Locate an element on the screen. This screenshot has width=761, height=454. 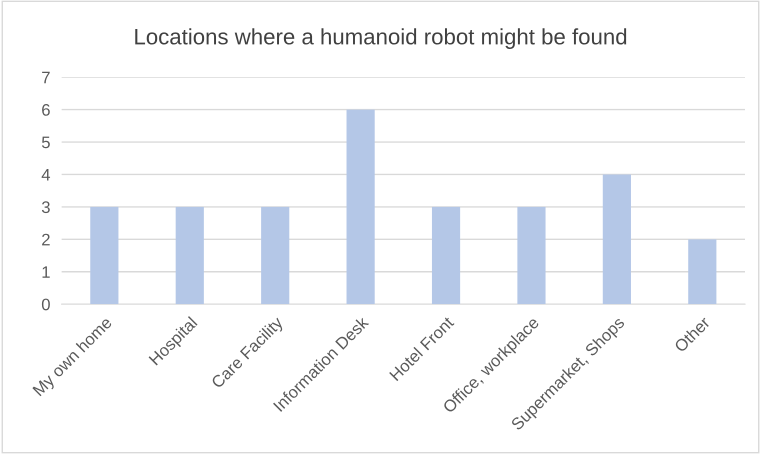
y-tick-label: 1 is located at coordinates (46, 272).